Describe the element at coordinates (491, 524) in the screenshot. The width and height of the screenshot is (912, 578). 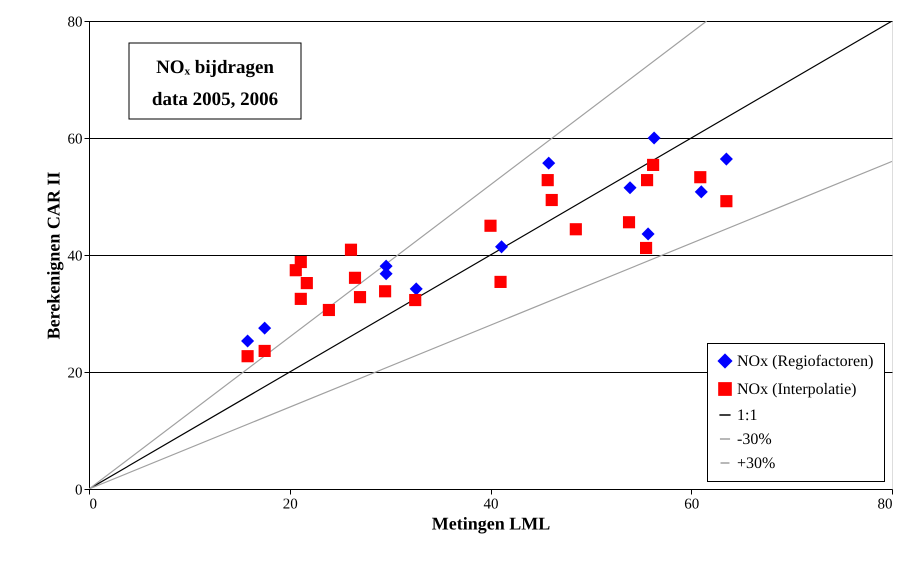
I see `x-axis-title: Metingen LML` at that location.